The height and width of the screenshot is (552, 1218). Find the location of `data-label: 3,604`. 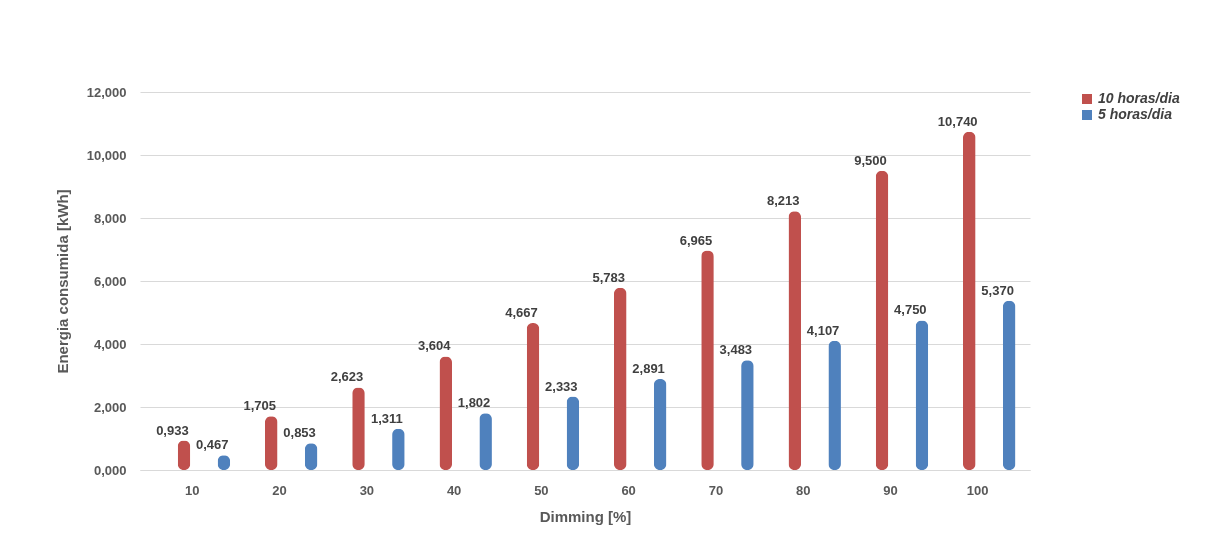

data-label: 3,604 is located at coordinates (434, 346).